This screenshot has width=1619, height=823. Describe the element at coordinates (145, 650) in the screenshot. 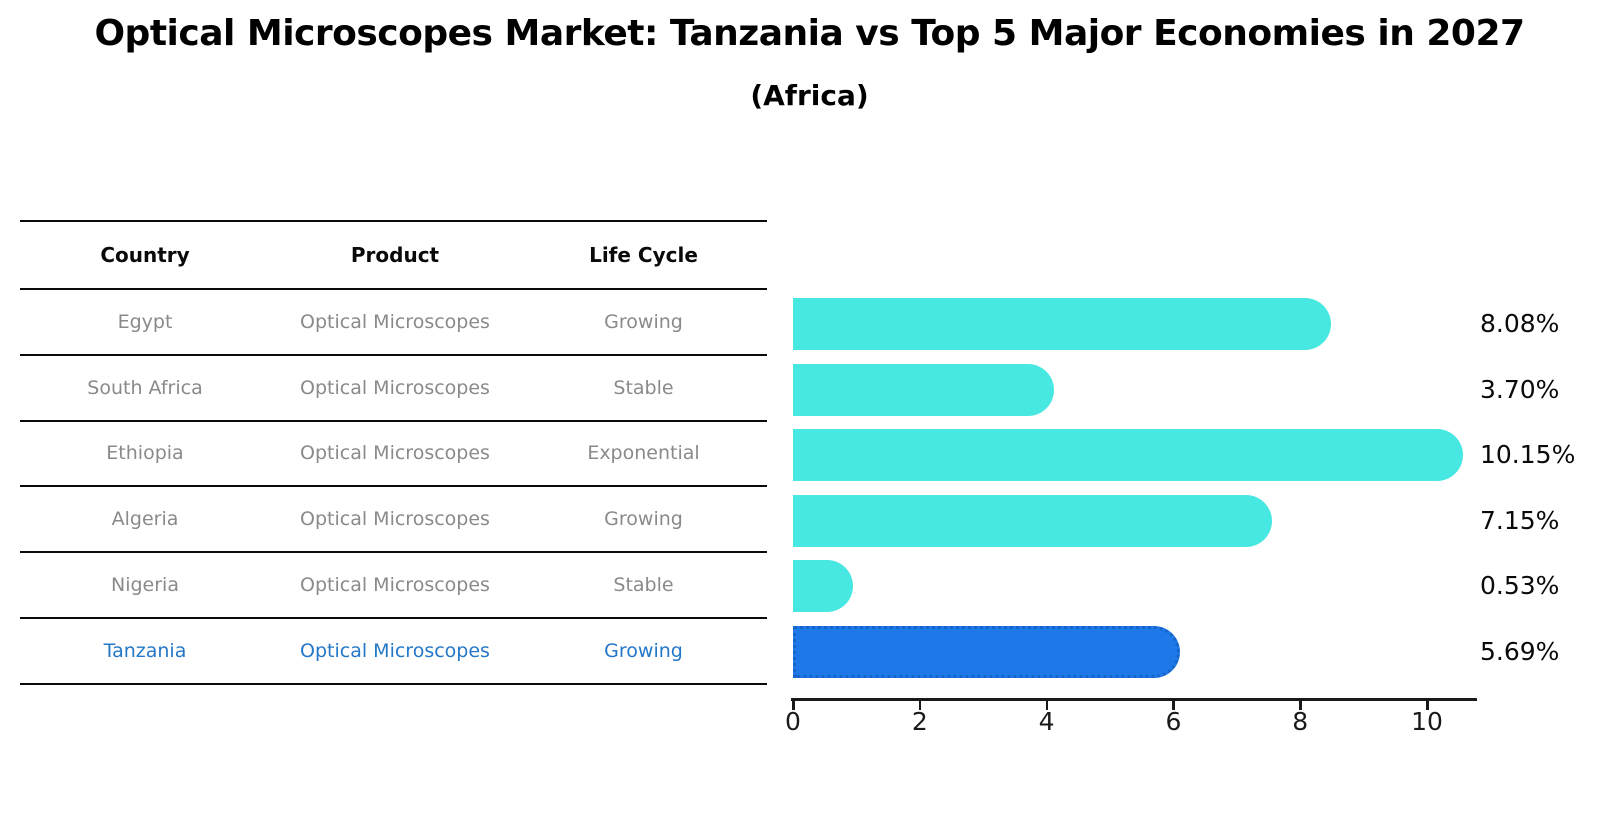

I see `cell-country: Tanzania` at that location.